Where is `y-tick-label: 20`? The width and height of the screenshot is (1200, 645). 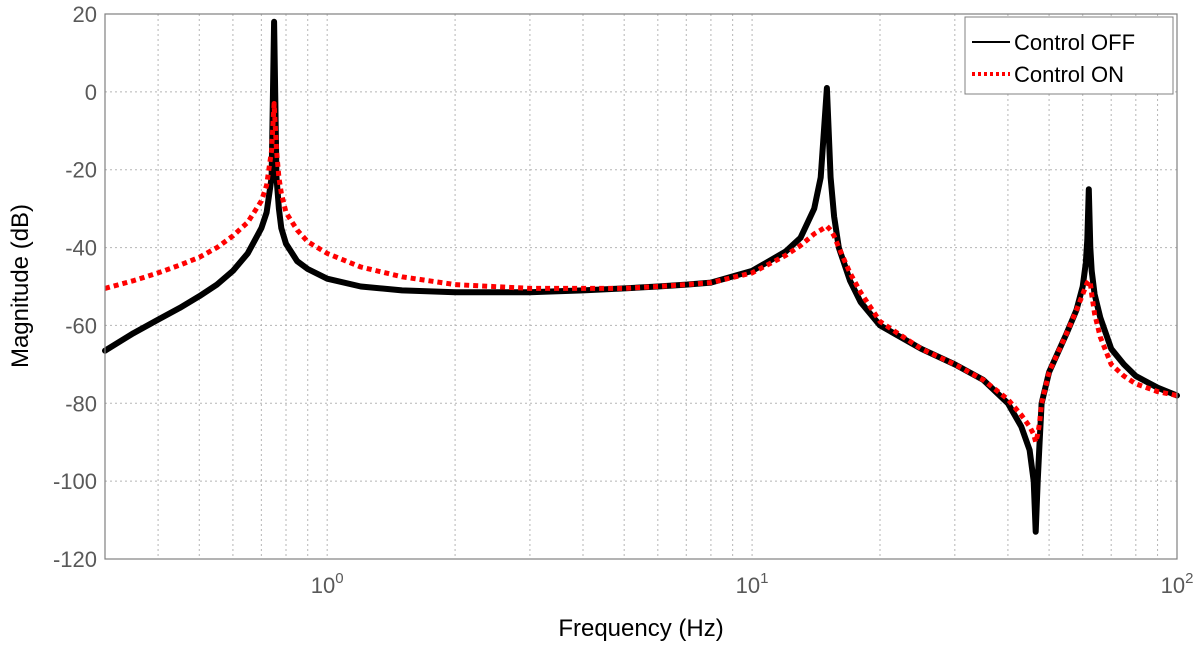 y-tick-label: 20 is located at coordinates (85, 14).